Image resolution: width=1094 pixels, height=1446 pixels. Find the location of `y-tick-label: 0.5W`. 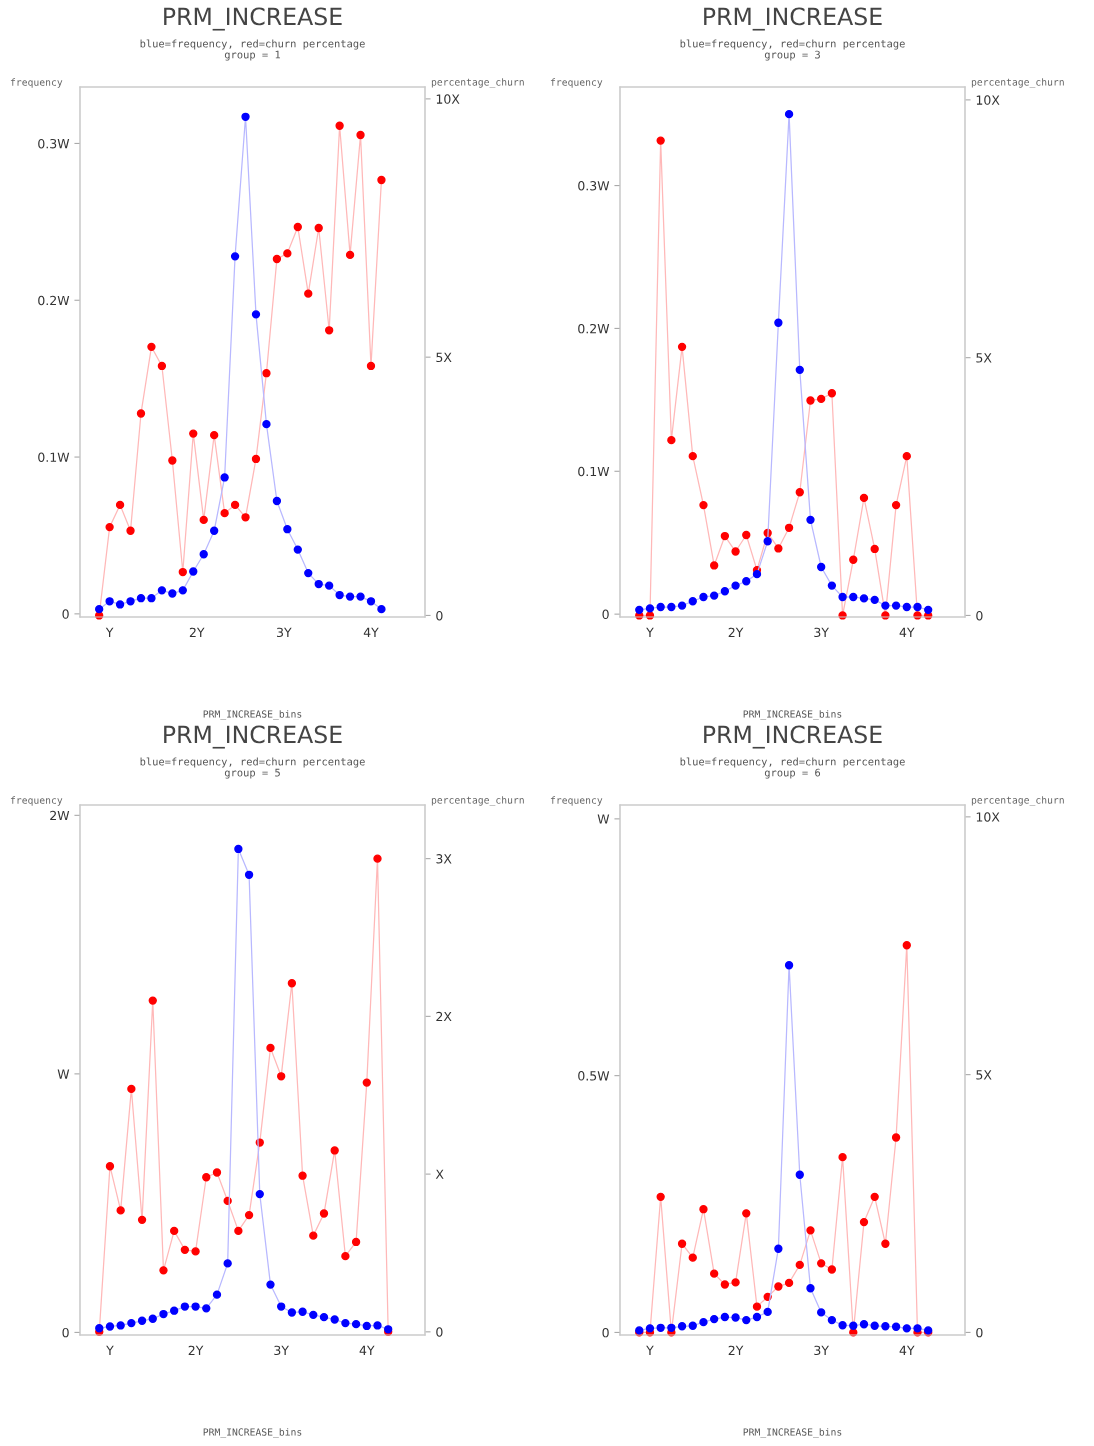

y-tick-label: 0.5W is located at coordinates (594, 1076).